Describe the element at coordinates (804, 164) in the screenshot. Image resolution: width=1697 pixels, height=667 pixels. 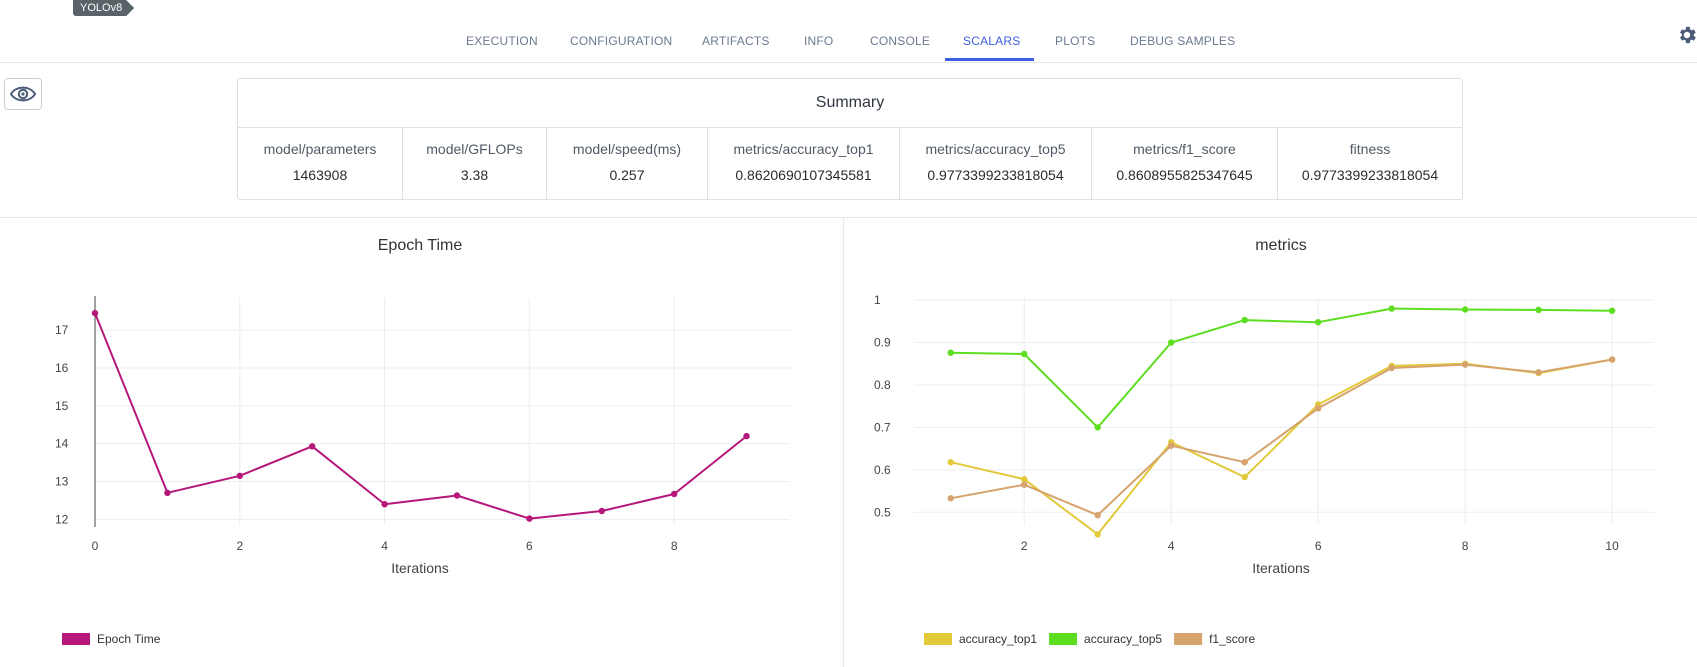
I see `summary-cell: metrics/accuracy_top1 0.8620690107345581` at that location.